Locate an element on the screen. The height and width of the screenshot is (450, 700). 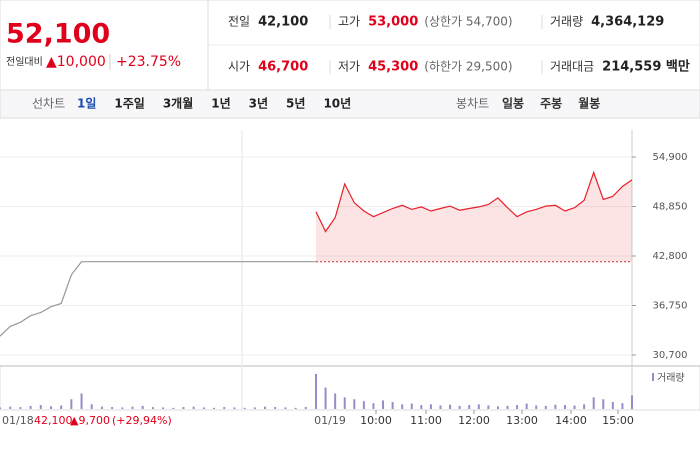
tab: 1년 is located at coordinates (220, 104).